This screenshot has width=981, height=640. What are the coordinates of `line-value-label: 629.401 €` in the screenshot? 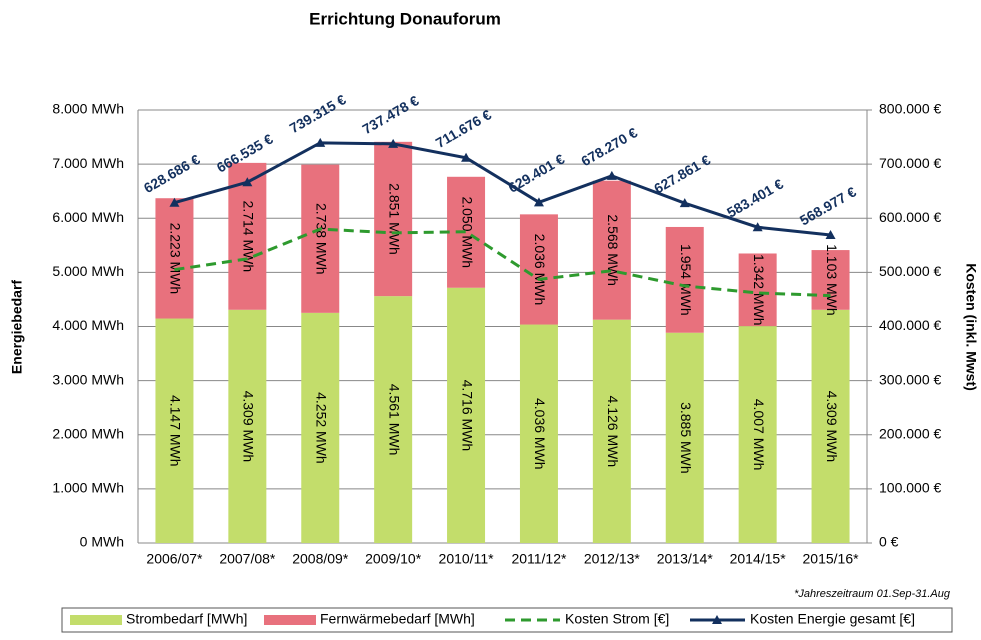 It's located at (536, 173).